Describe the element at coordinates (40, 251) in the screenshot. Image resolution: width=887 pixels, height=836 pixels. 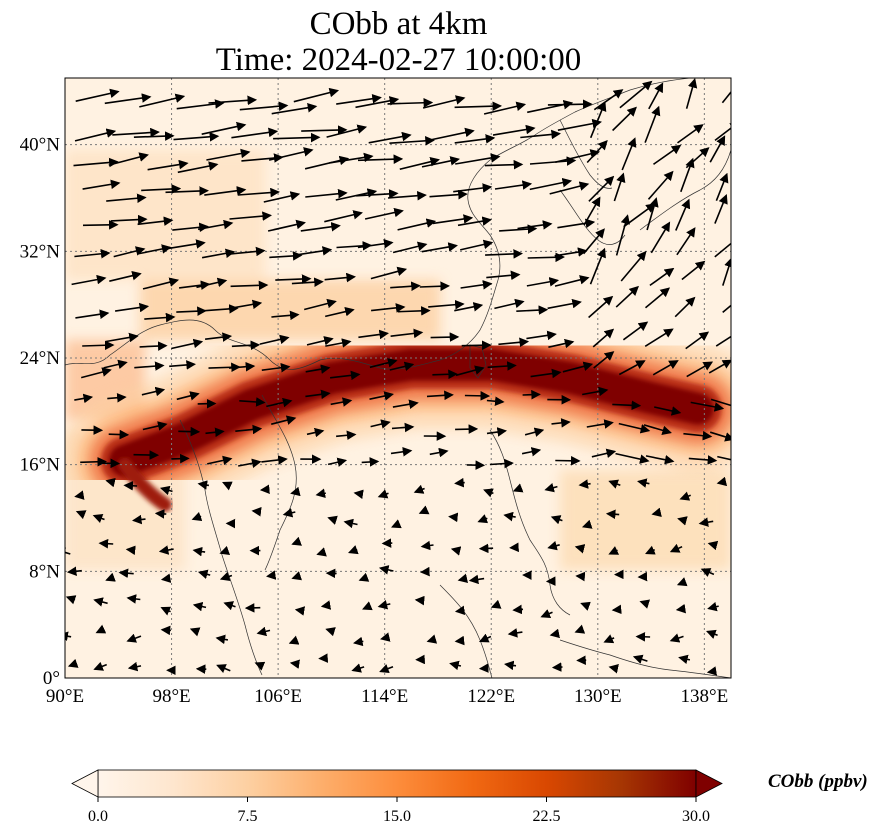
I see `y-tick-label: 32°N` at that location.